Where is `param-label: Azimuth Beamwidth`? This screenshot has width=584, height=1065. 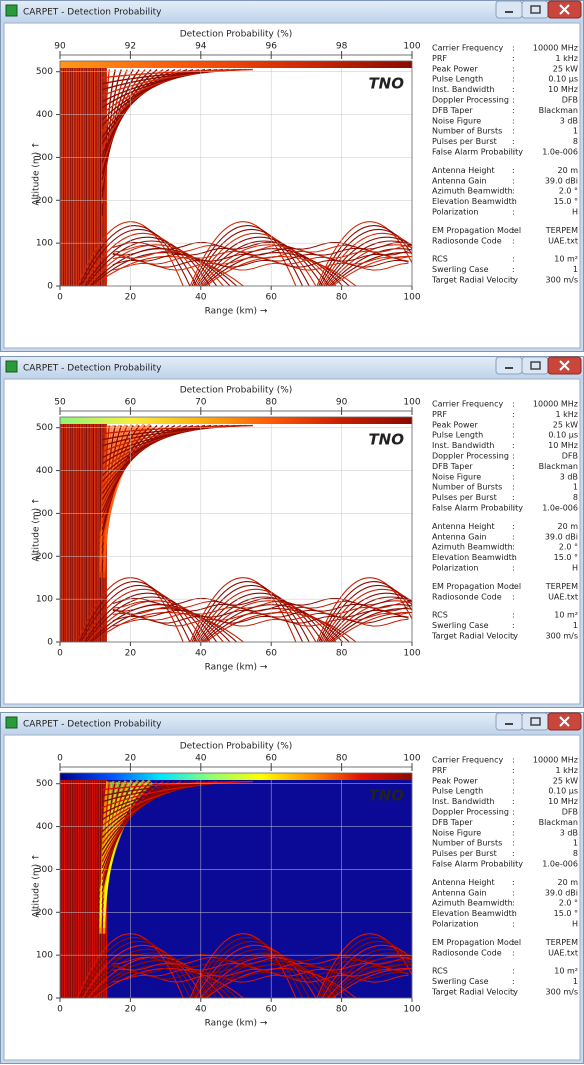 param-label: Azimuth Beamwidth is located at coordinates (472, 903).